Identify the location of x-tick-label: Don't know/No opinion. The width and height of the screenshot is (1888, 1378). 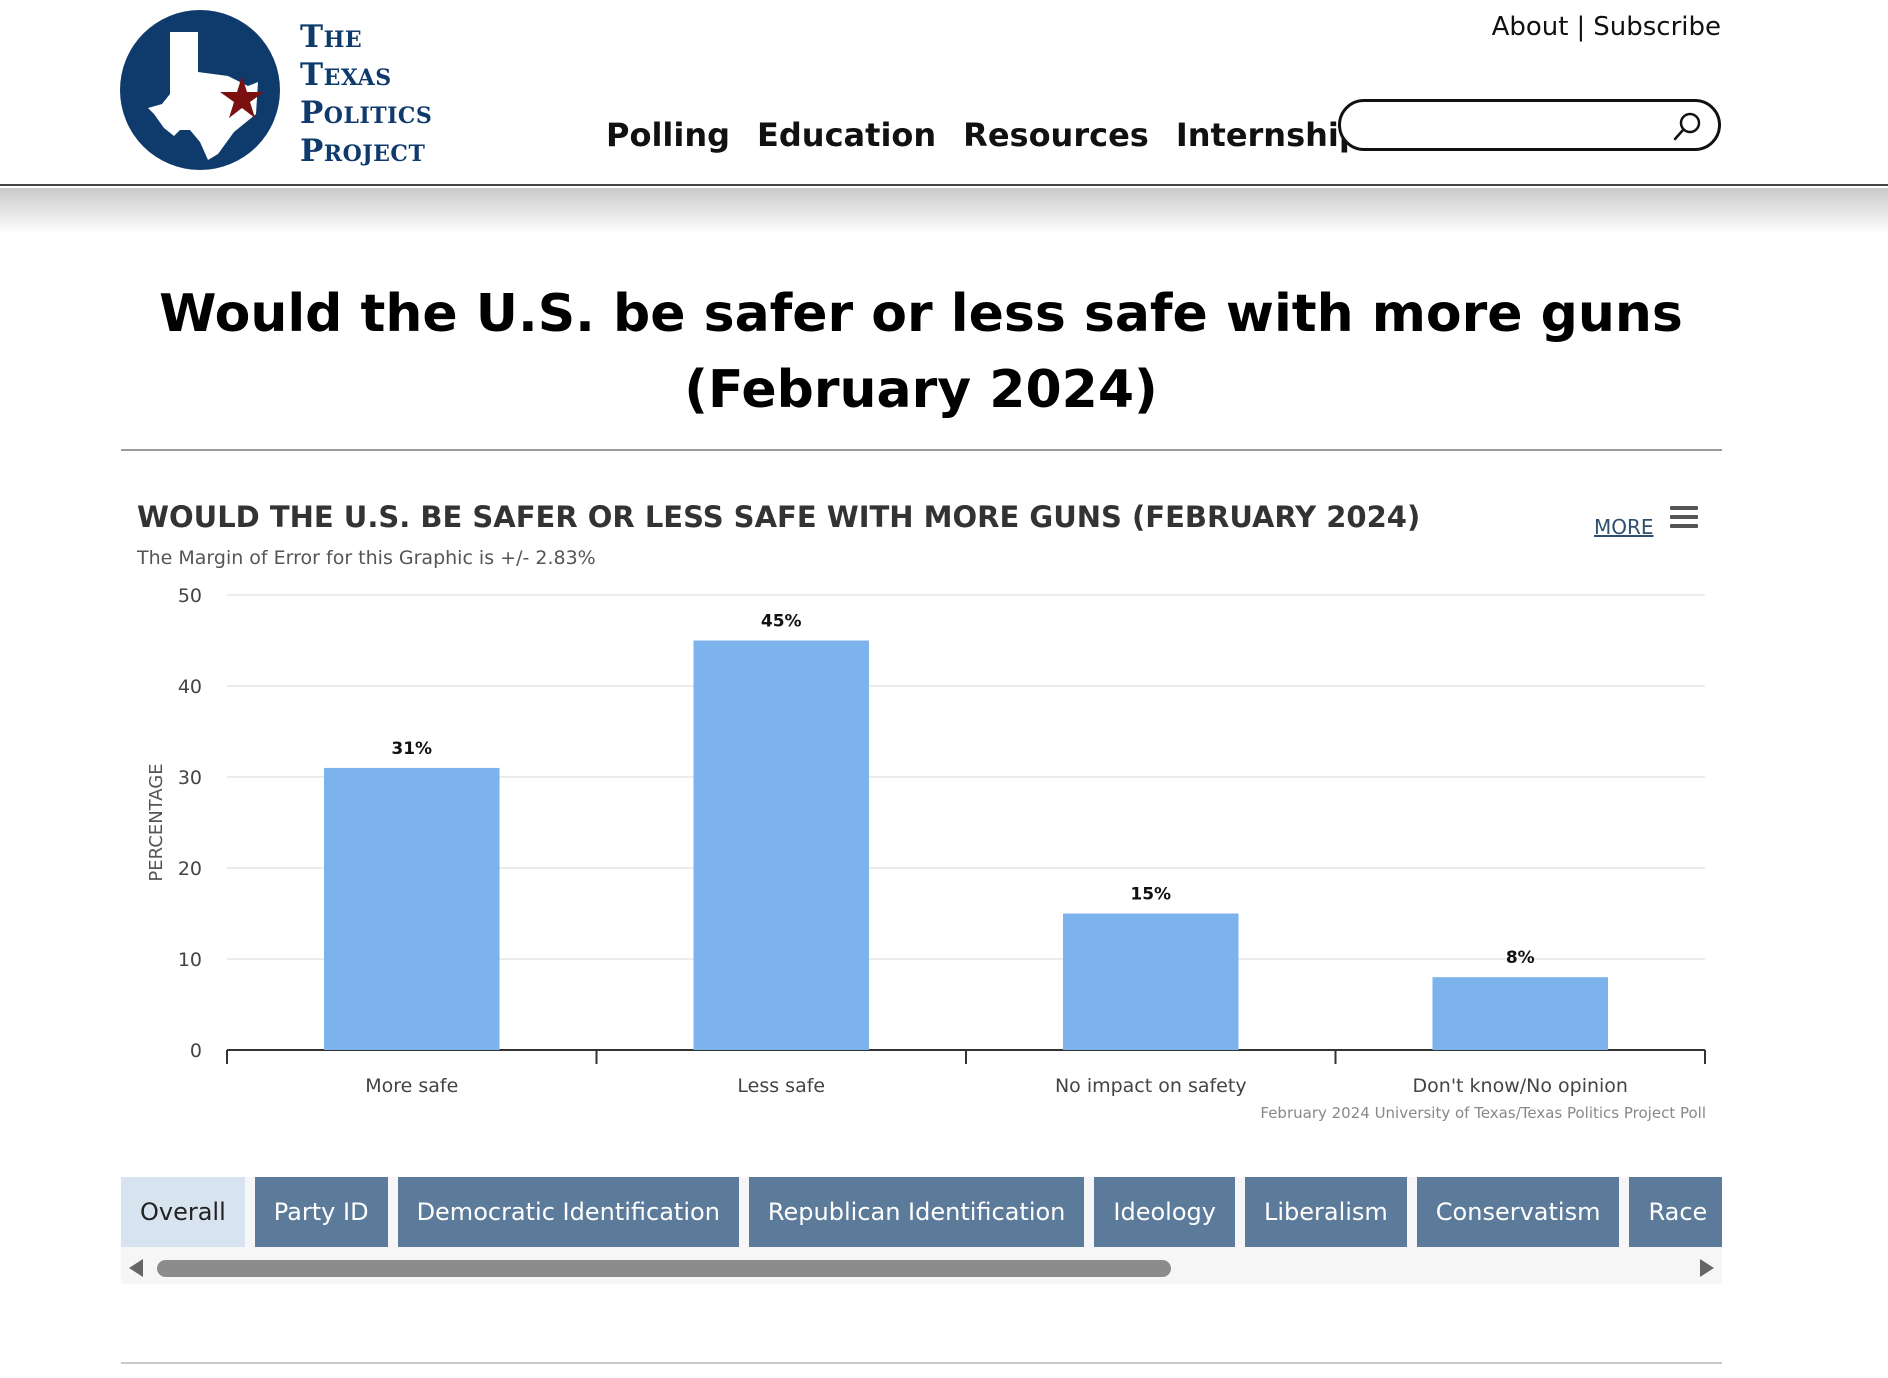
(1520, 1086).